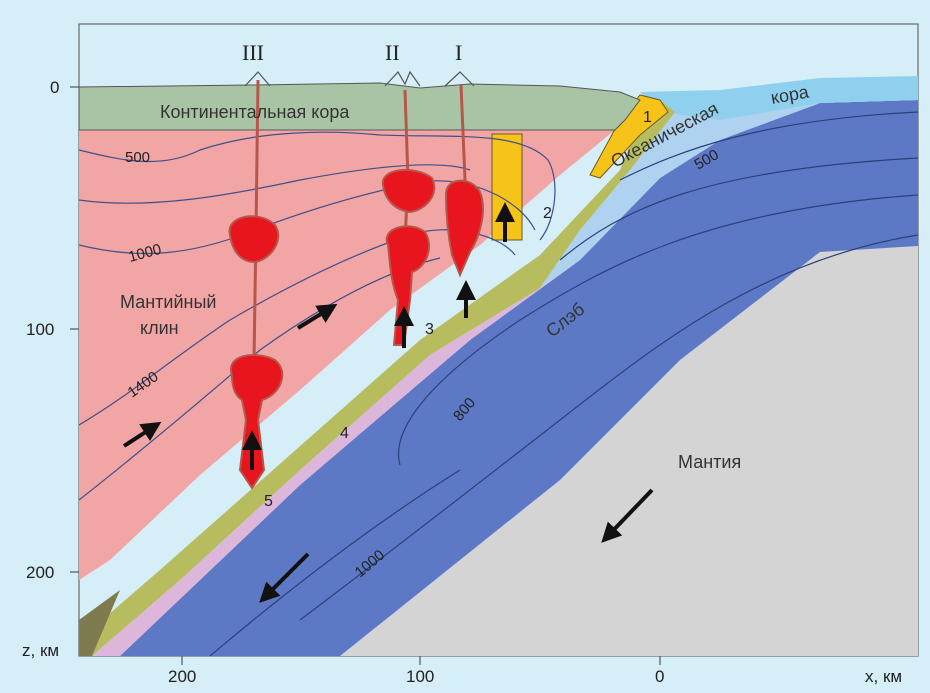 The image size is (930, 693). I want to click on distance-tick-label-0: 0, so click(659, 676).